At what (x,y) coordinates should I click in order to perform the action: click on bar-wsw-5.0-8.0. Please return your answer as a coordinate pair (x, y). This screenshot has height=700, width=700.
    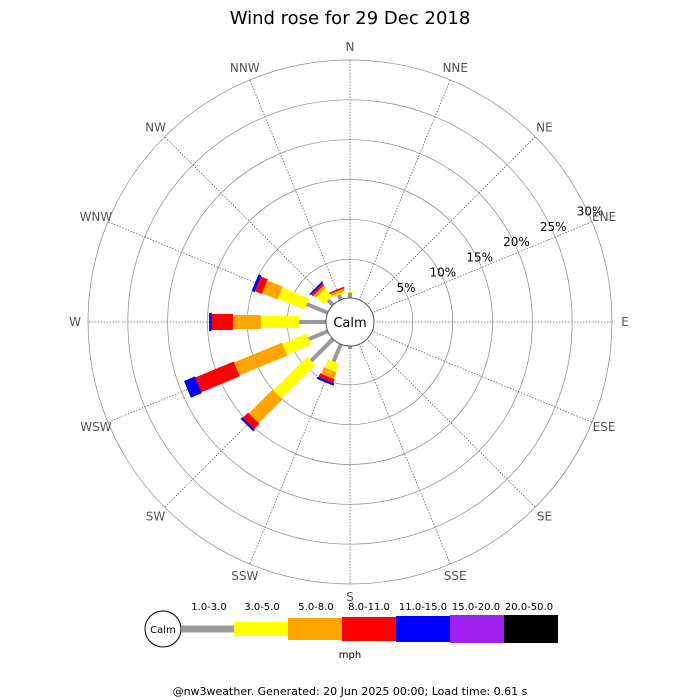
    Looking at the image, I should click on (261, 359).